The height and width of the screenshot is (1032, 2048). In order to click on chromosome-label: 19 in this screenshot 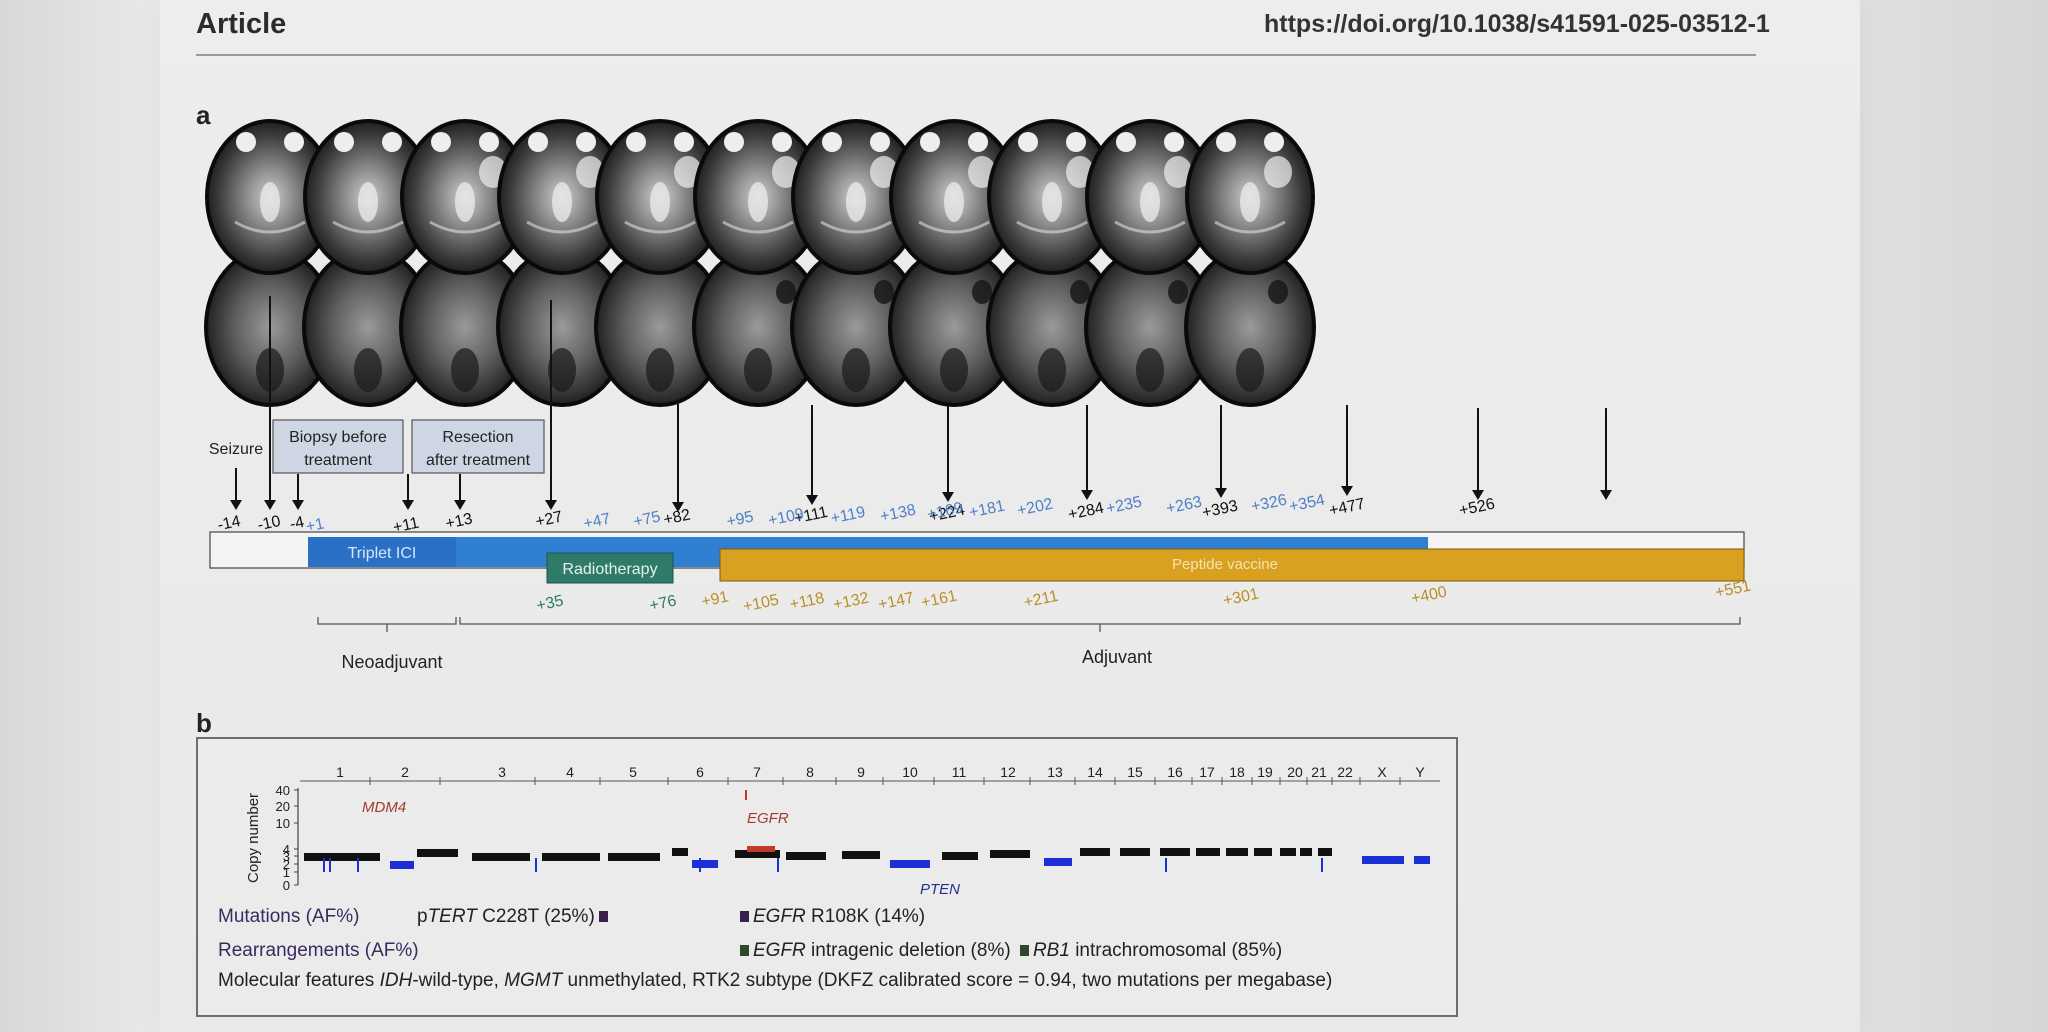, I will do `click(1265, 772)`.